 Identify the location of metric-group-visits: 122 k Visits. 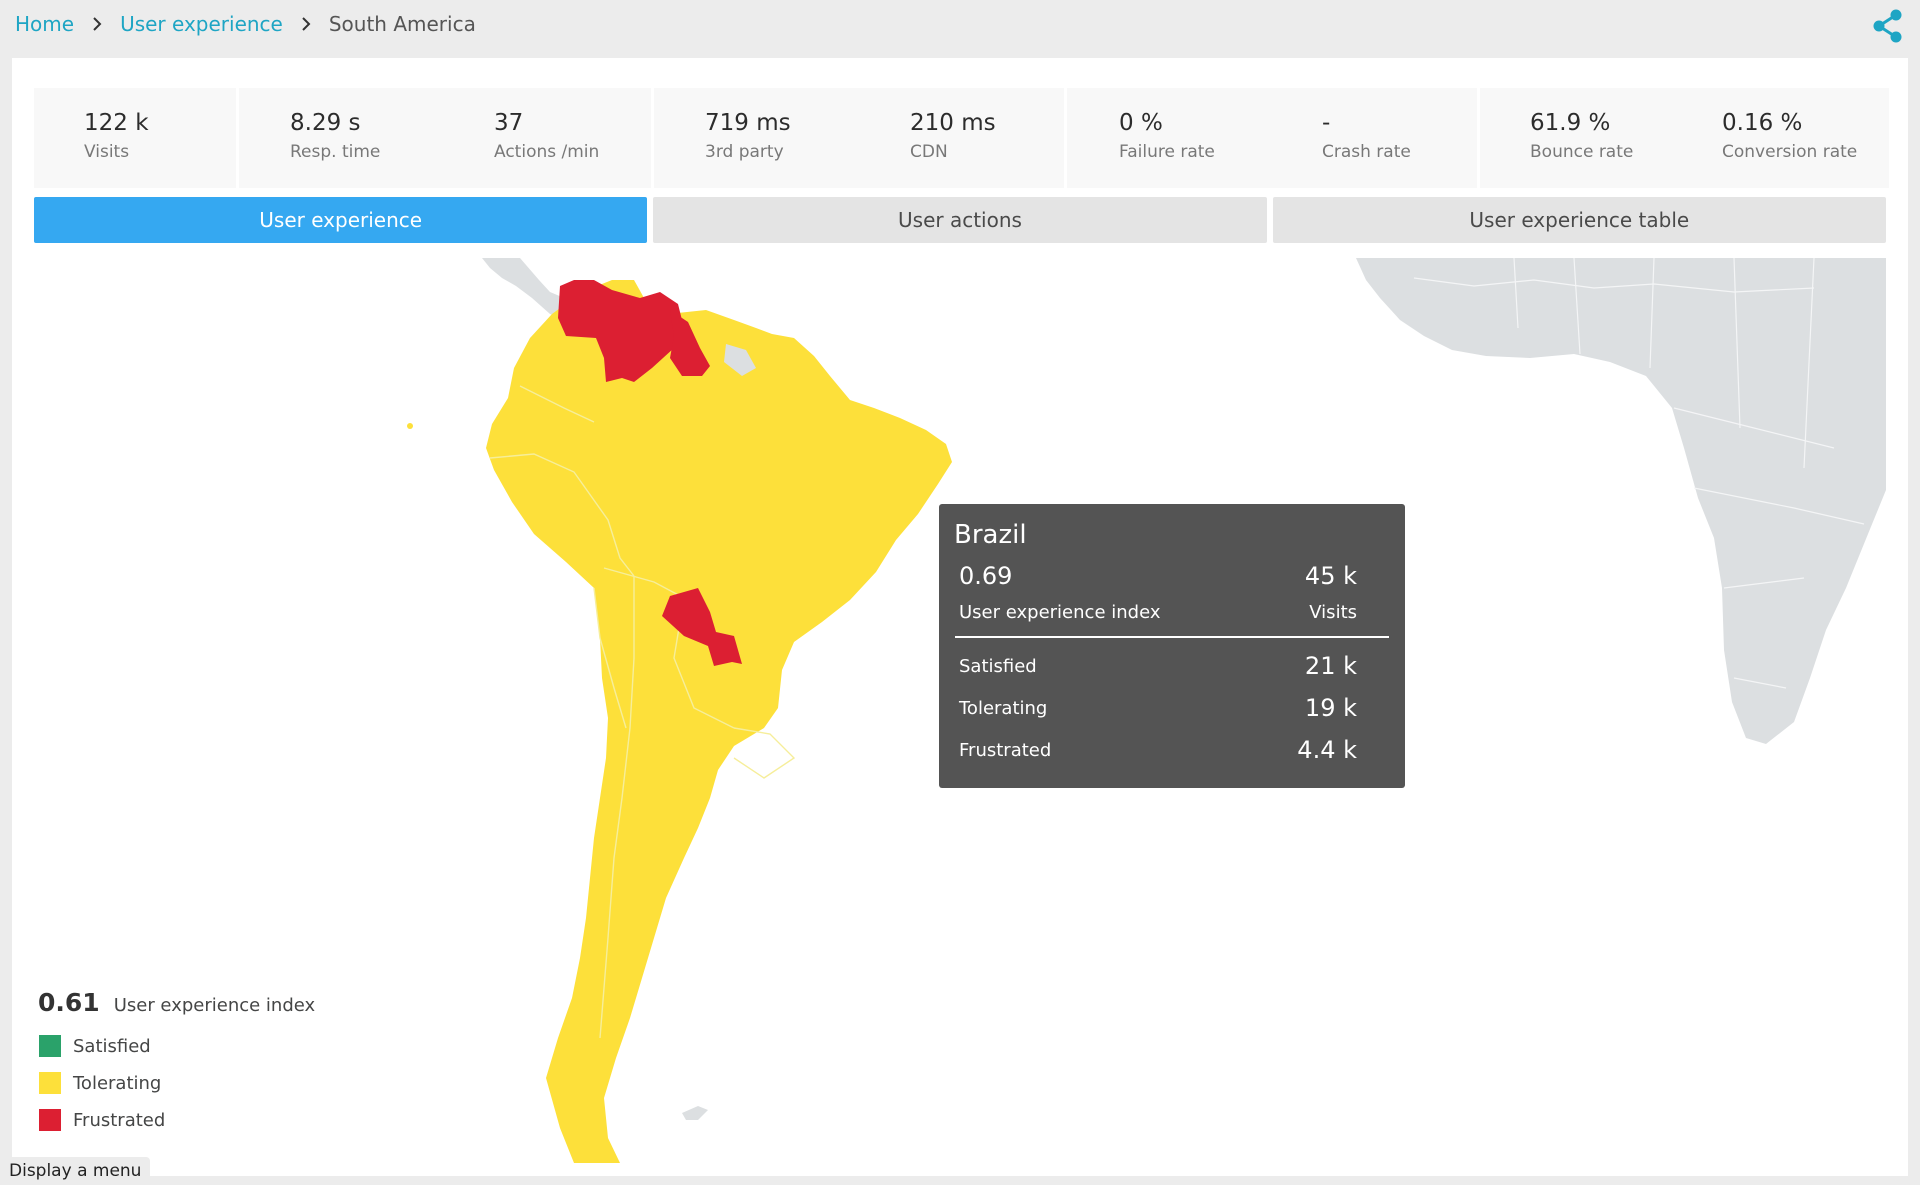
(135, 138).